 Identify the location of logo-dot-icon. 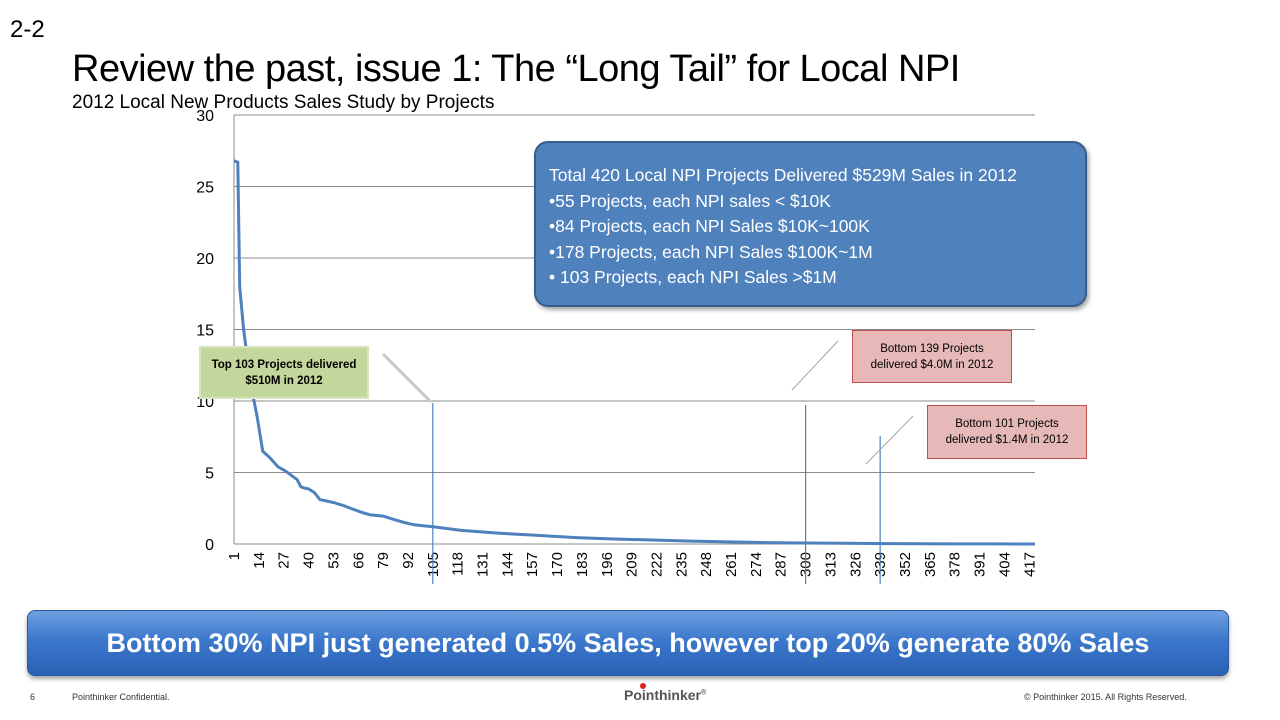
(643, 686).